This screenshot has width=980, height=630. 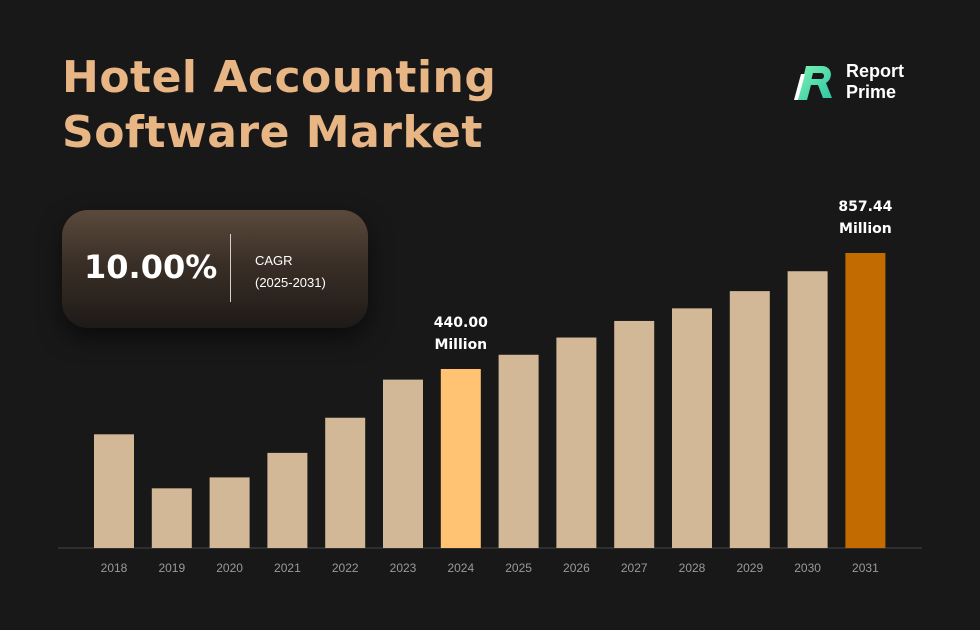 I want to click on bar-2021, so click(x=287, y=500).